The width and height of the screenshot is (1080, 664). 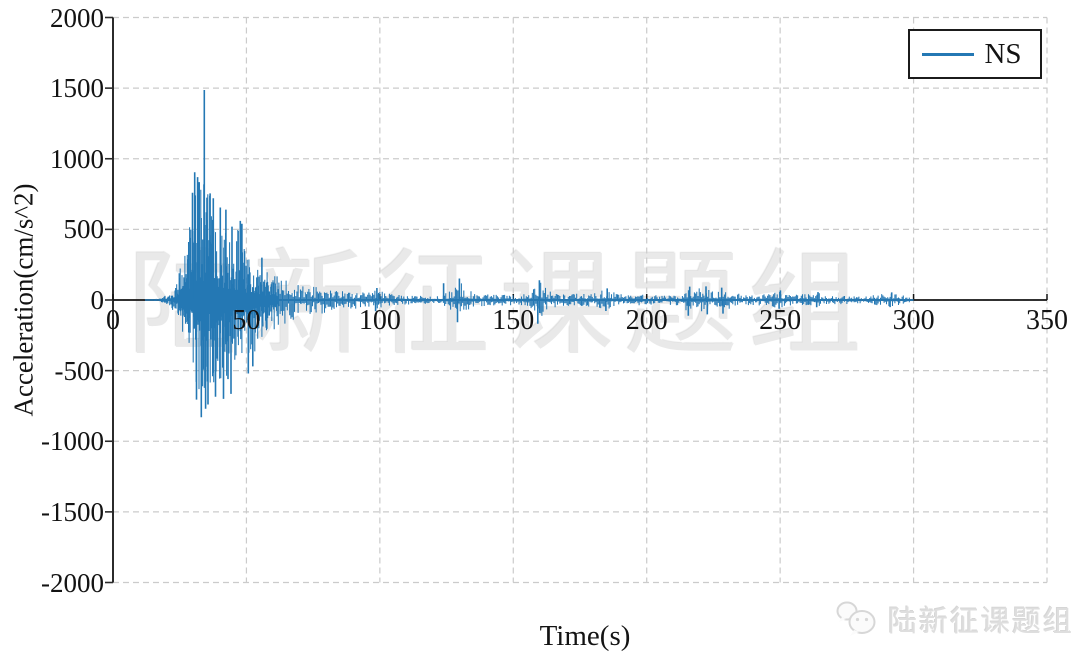 I want to click on legend-label: NS, so click(x=1003, y=53).